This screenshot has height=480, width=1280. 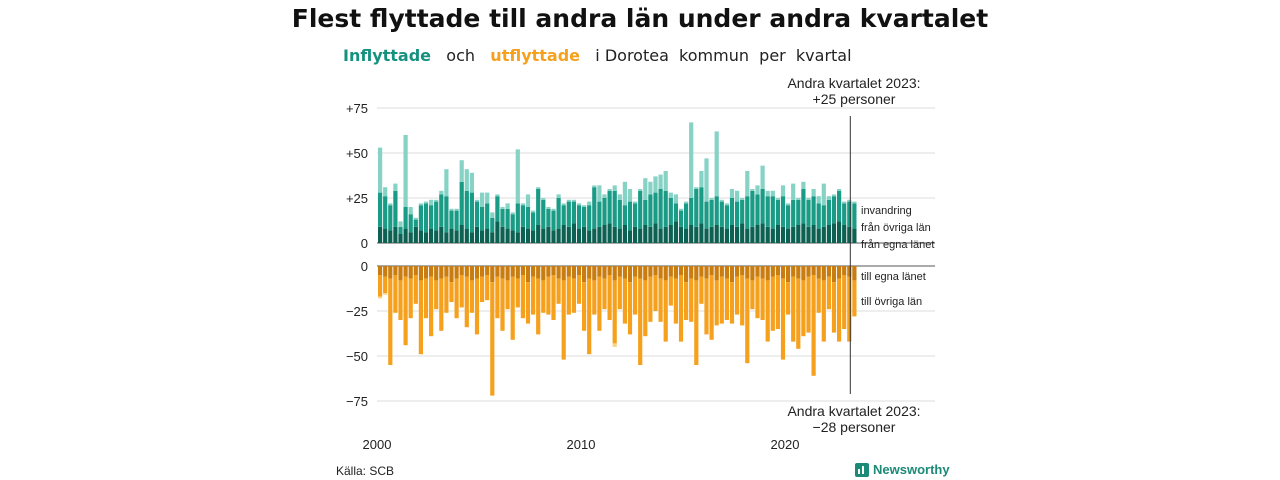 I want to click on y-tick-label-top: 0, so click(x=364, y=243).